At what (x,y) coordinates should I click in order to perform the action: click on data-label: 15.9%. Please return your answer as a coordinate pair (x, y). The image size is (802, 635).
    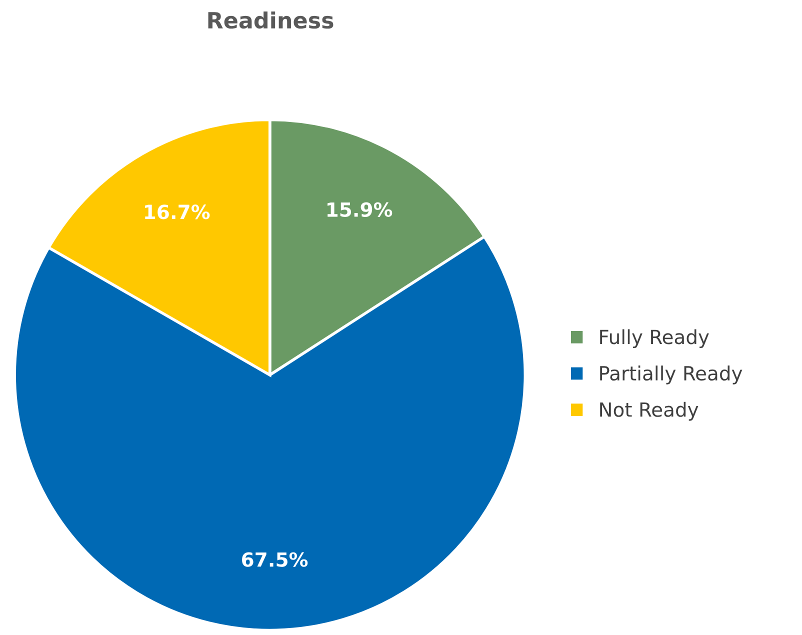
    Looking at the image, I should click on (360, 209).